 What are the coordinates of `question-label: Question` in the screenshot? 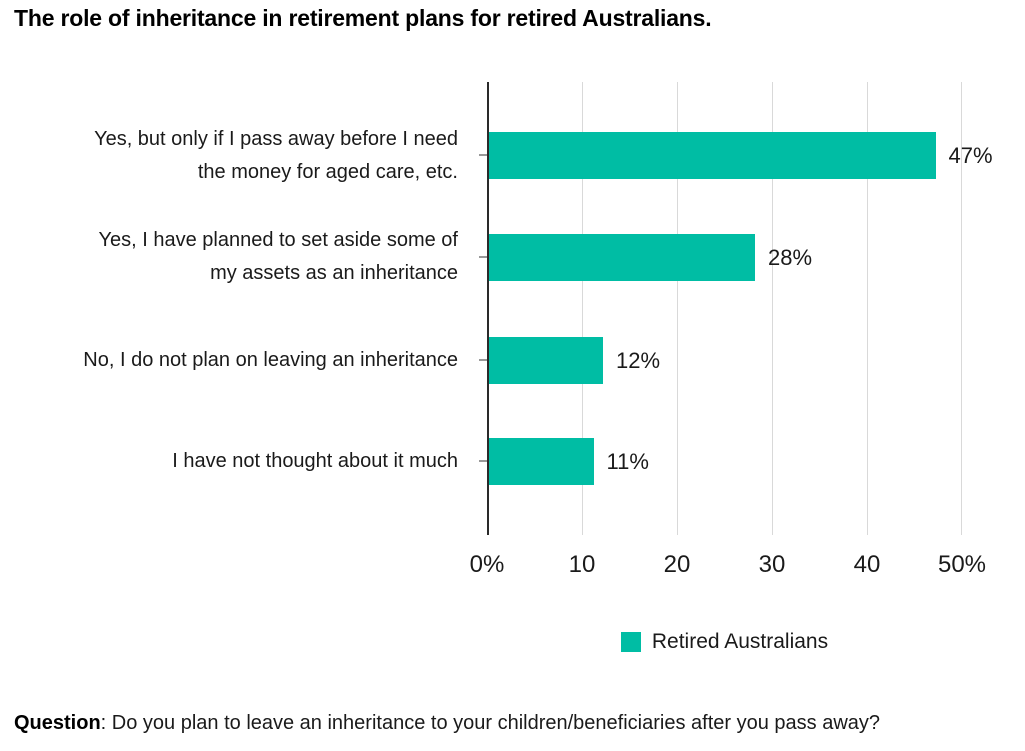 It's located at (57, 723).